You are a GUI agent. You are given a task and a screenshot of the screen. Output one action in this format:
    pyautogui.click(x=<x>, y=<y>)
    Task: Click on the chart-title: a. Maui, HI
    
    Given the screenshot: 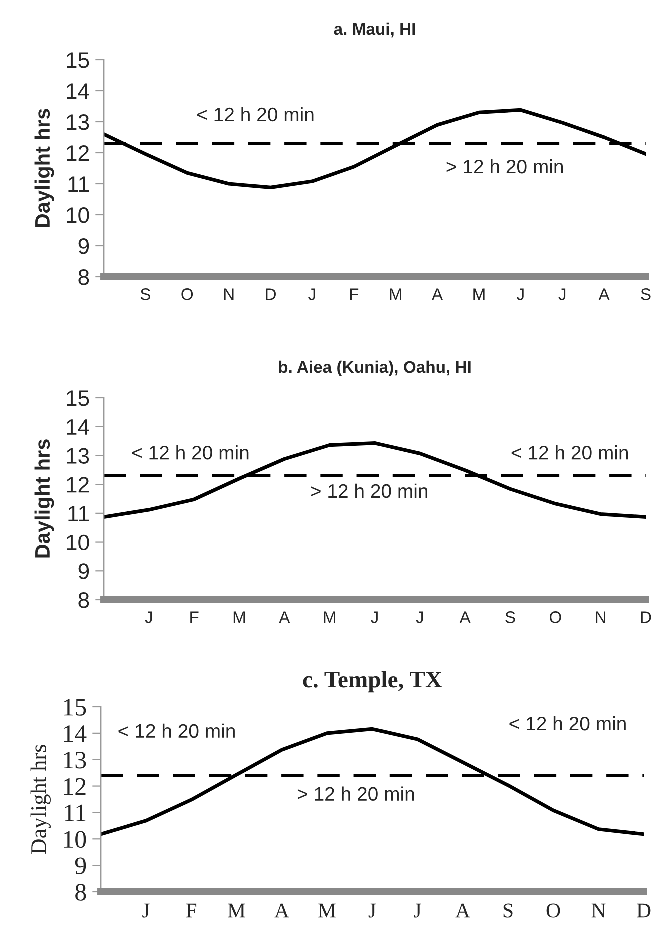 What is the action you would take?
    pyautogui.click(x=375, y=30)
    